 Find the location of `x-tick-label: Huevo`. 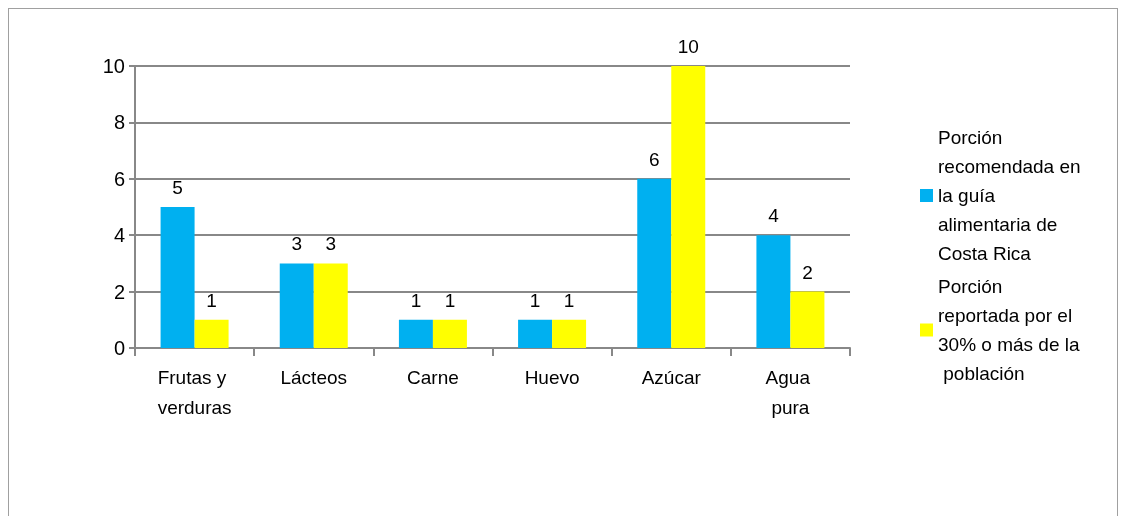

x-tick-label: Huevo is located at coordinates (552, 377).